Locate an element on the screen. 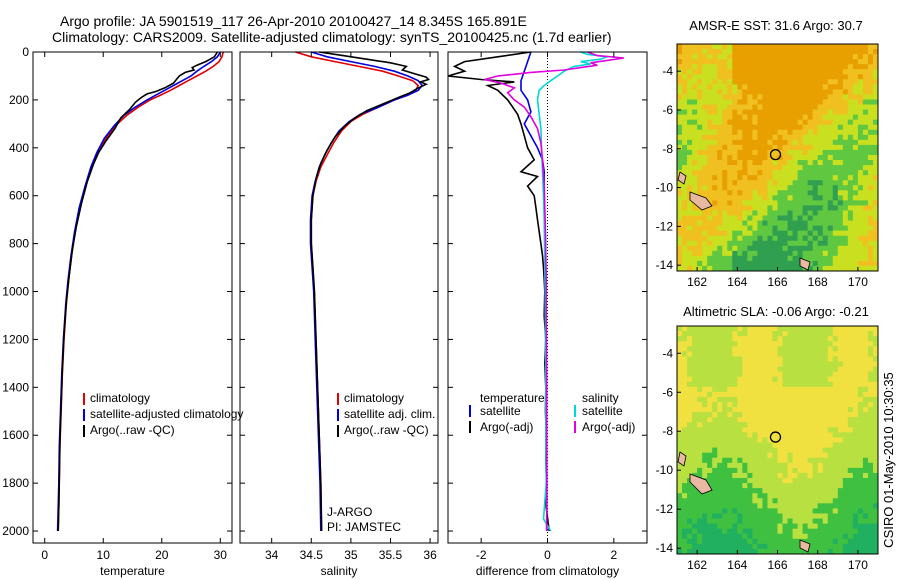 The height and width of the screenshot is (580, 900). sla-map-xtick-label: 166 is located at coordinates (777, 565).